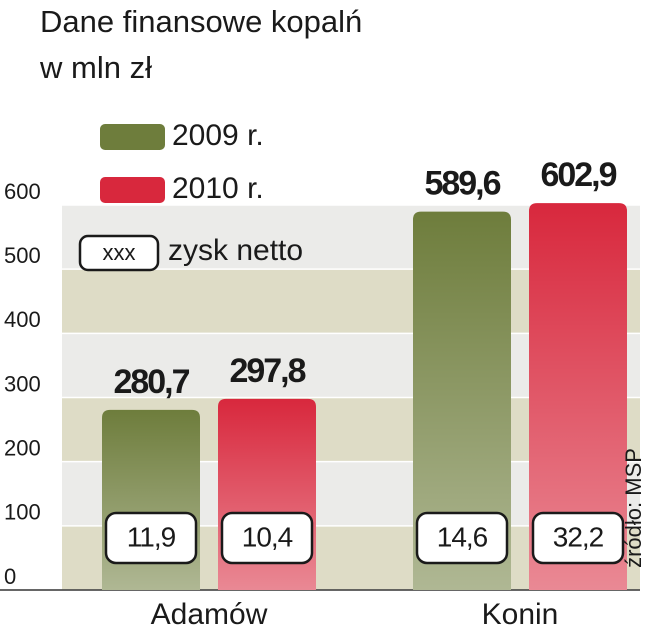 Image resolution: width=646 pixels, height=640 pixels. Describe the element at coordinates (10, 576) in the screenshot. I see `y-tick-label: 0` at that location.